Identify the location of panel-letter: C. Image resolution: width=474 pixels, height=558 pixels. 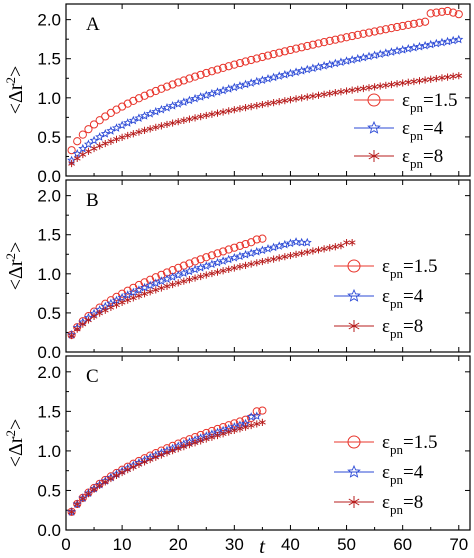
(92, 376).